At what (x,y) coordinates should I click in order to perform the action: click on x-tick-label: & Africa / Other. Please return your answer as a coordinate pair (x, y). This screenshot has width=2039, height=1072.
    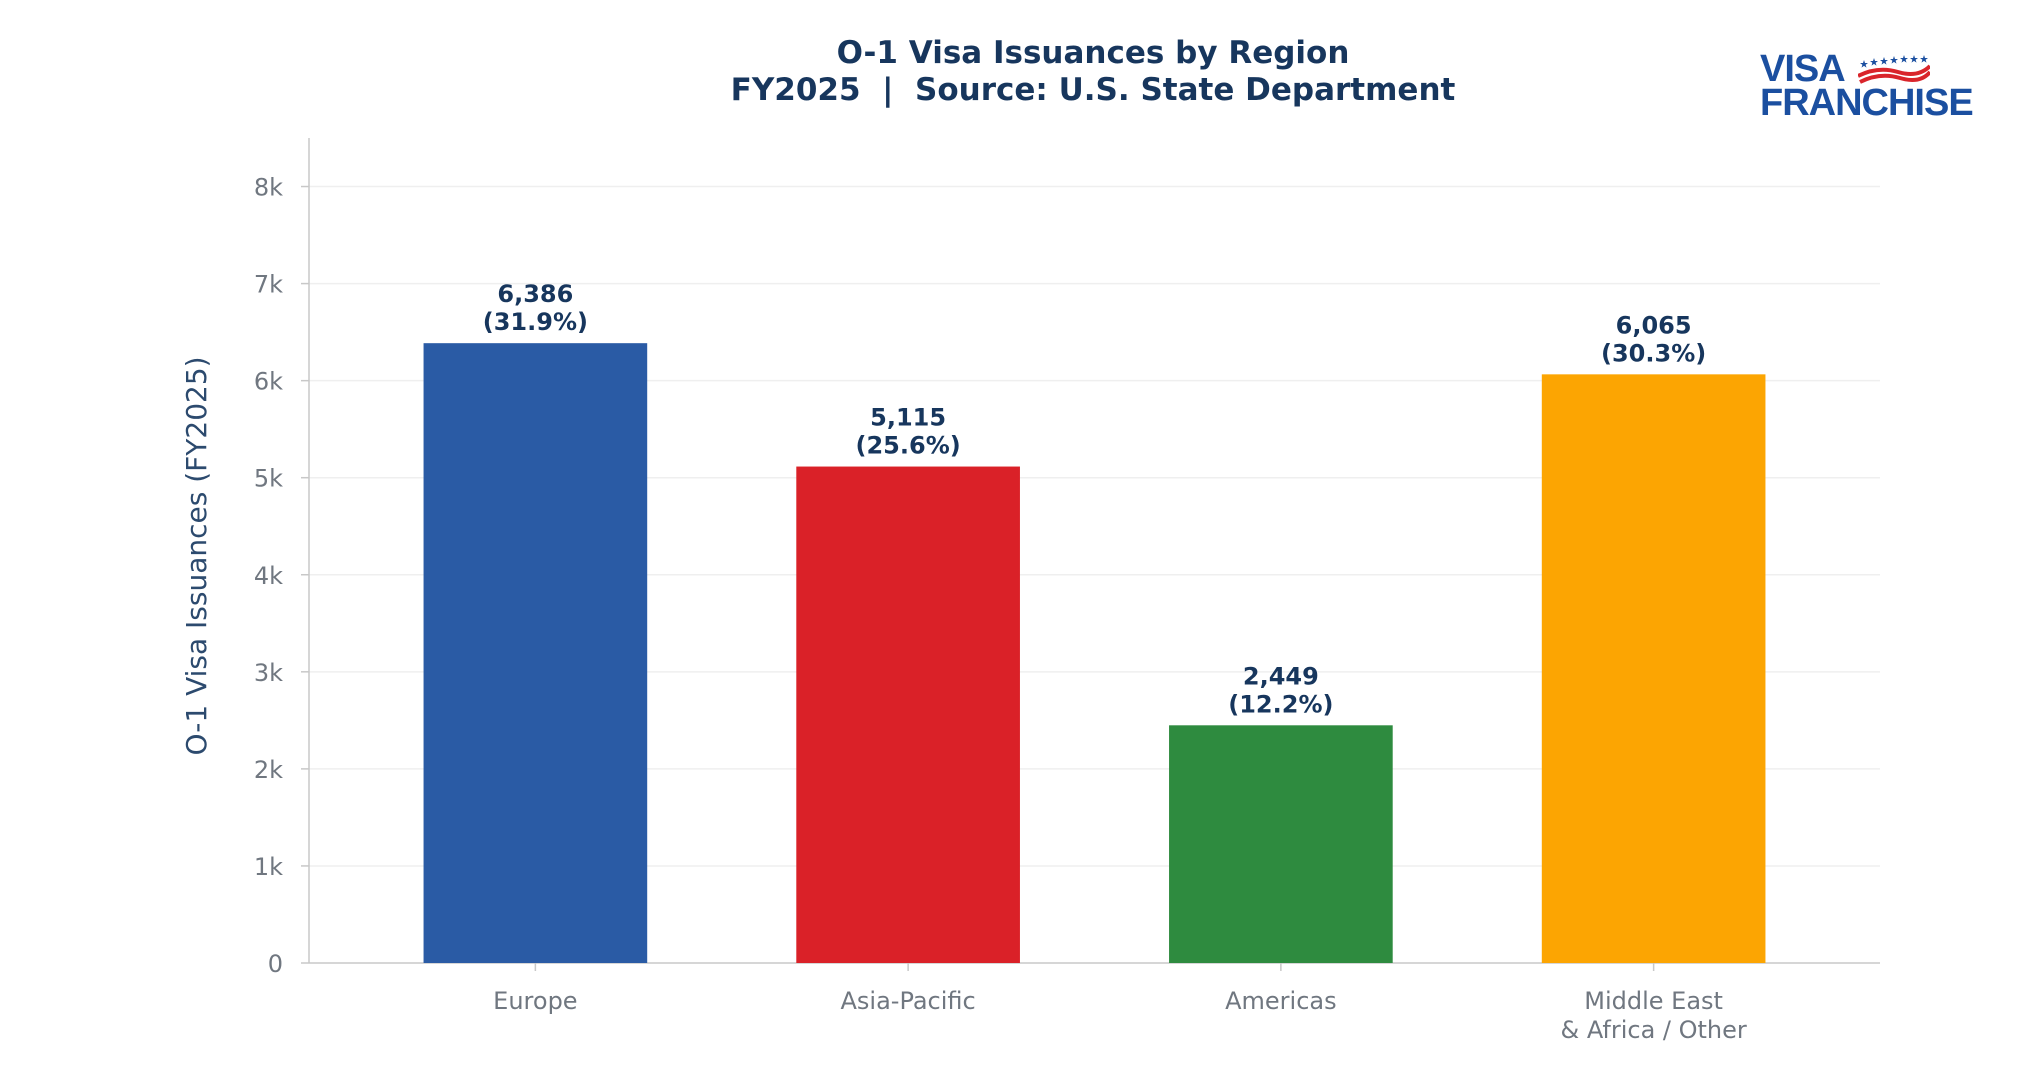
    Looking at the image, I should click on (1653, 1030).